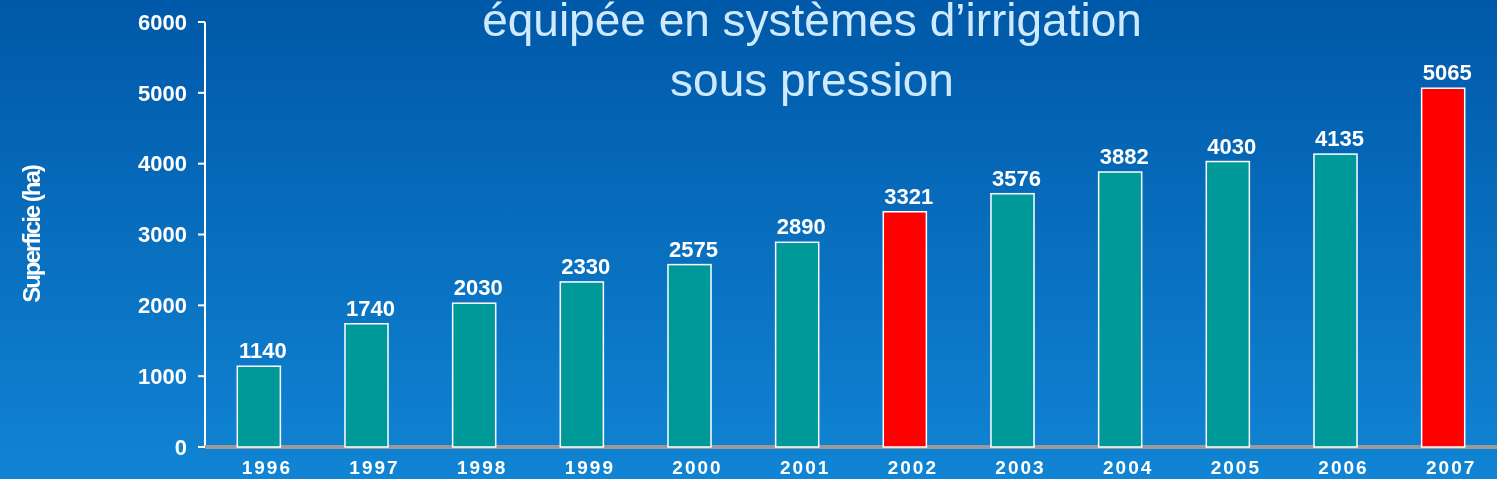 The height and width of the screenshot is (479, 1497). Describe the element at coordinates (1232, 146) in the screenshot. I see `data-label: 4030` at that location.